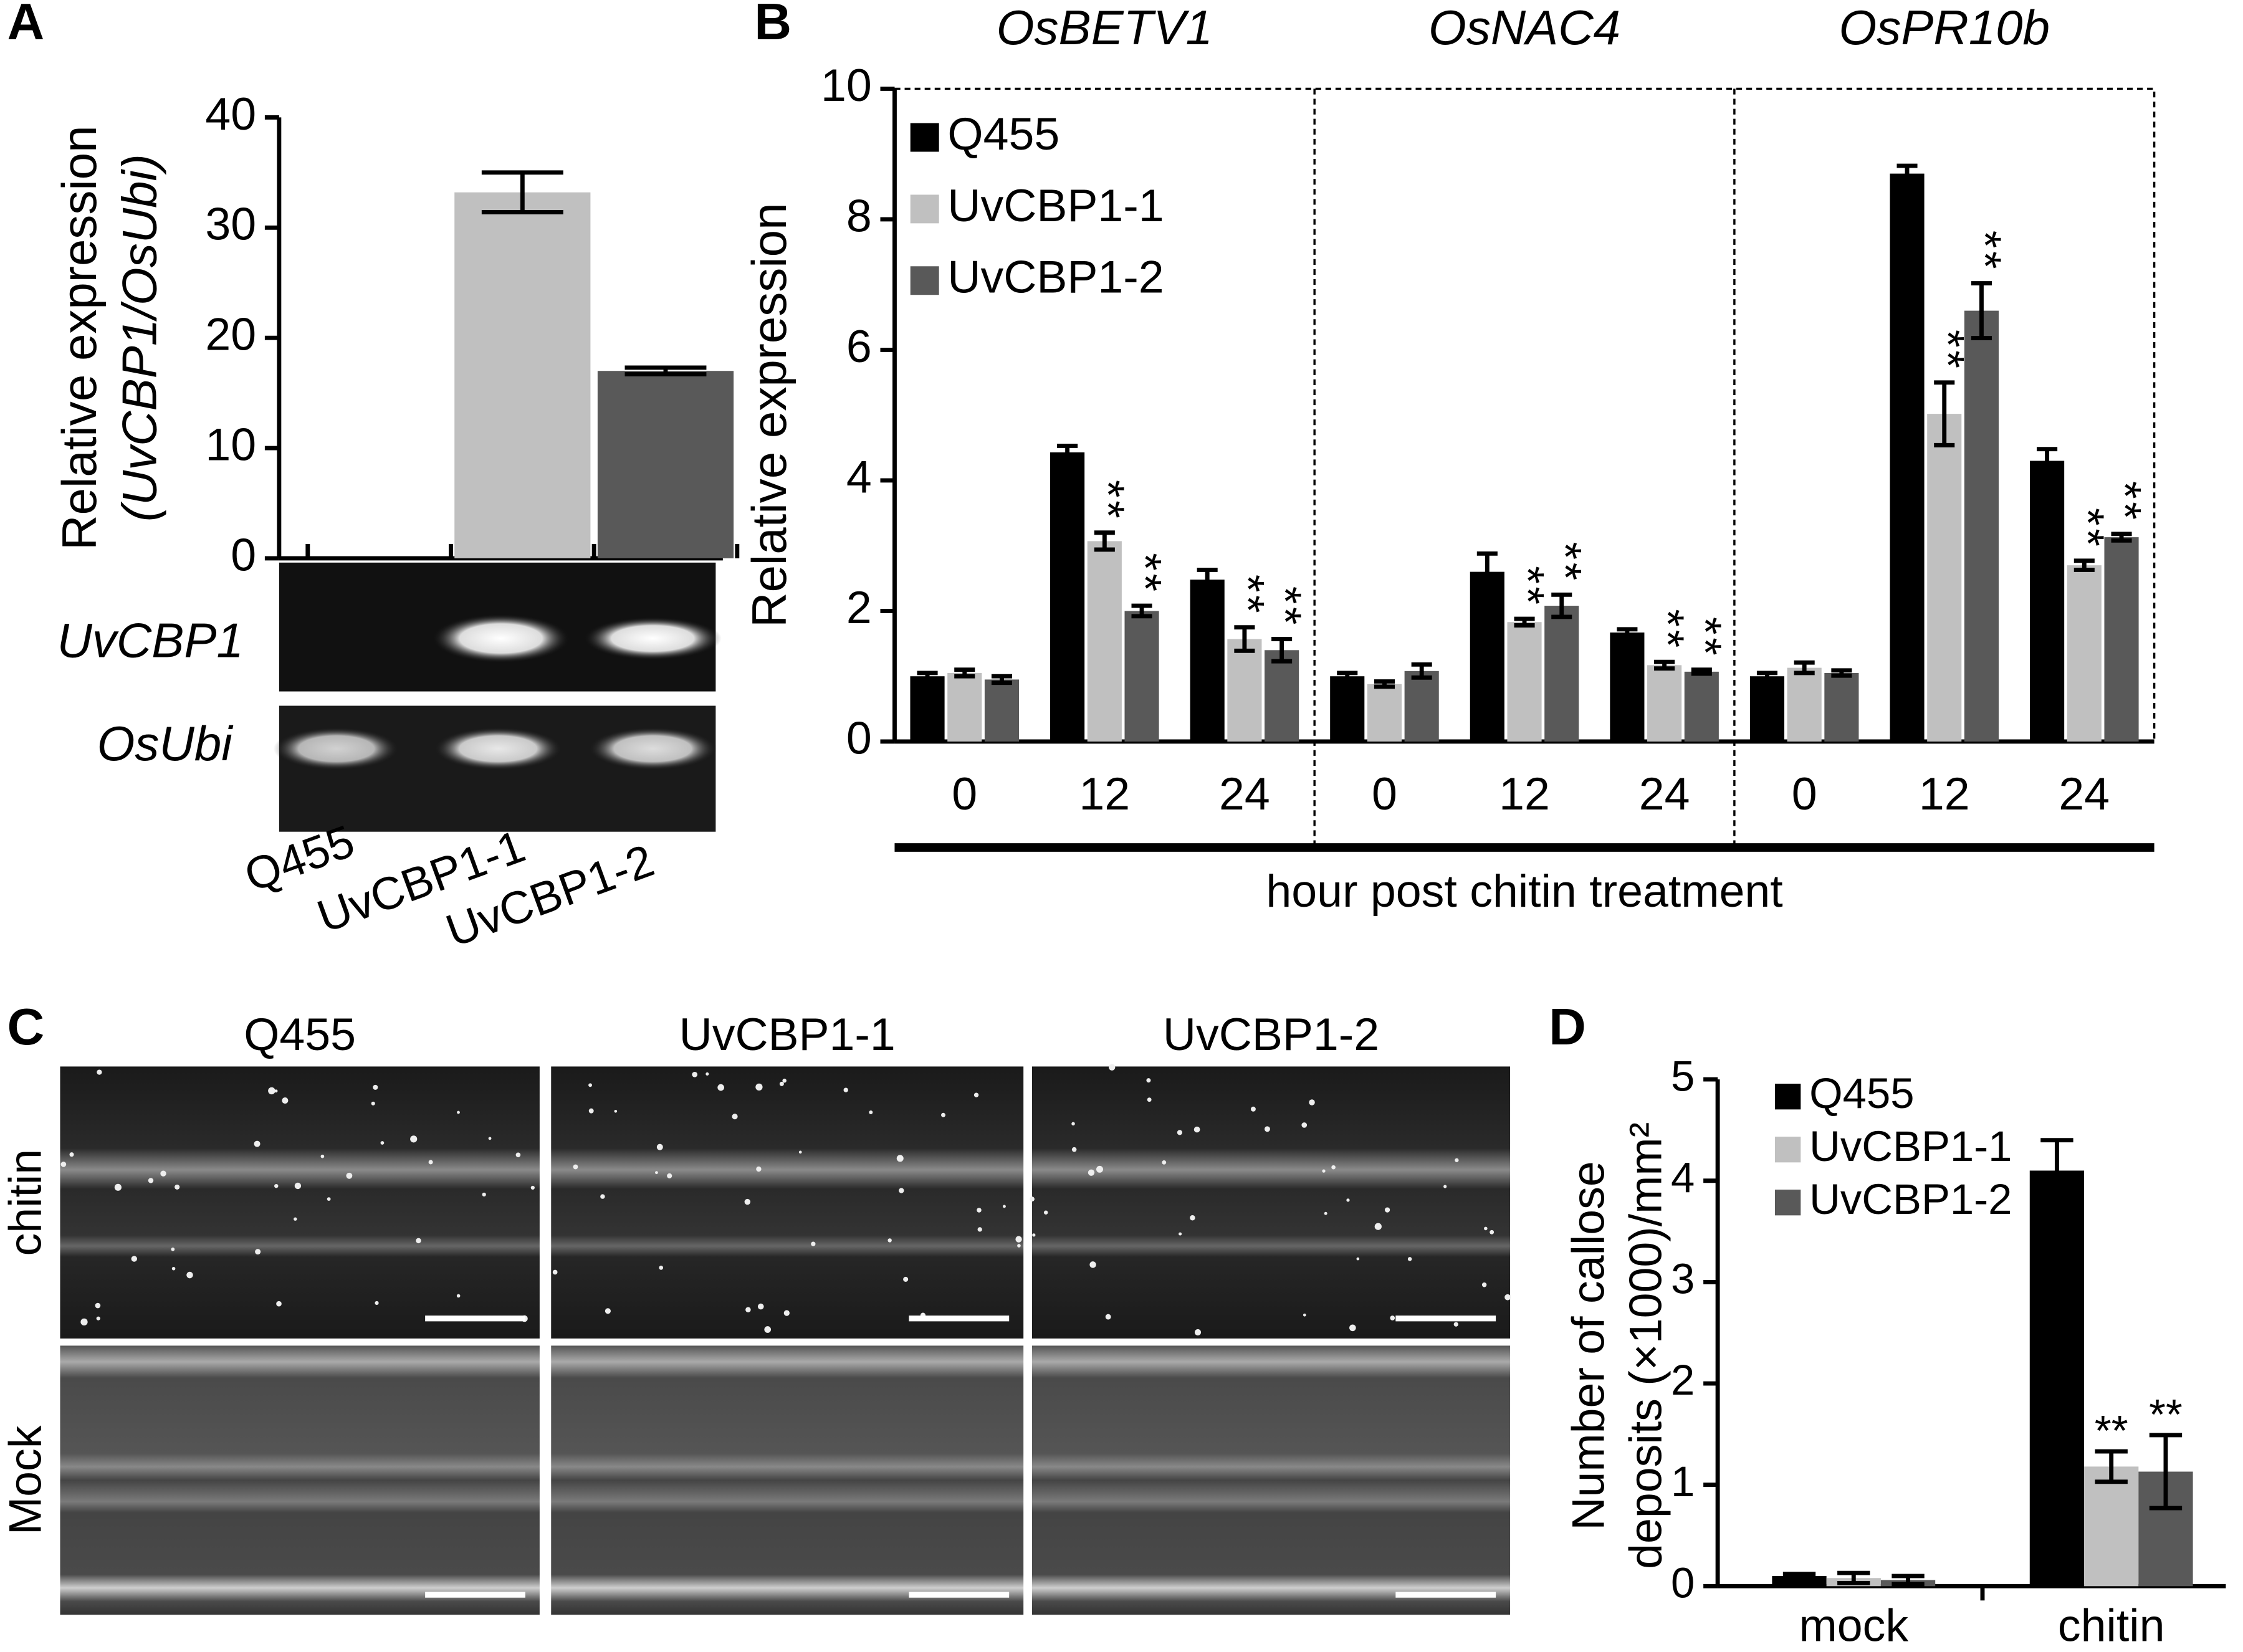 The height and width of the screenshot is (1652, 2243). What do you see at coordinates (1524, 891) in the screenshot?
I see `x-axis-label: hour post chitin treatment` at bounding box center [1524, 891].